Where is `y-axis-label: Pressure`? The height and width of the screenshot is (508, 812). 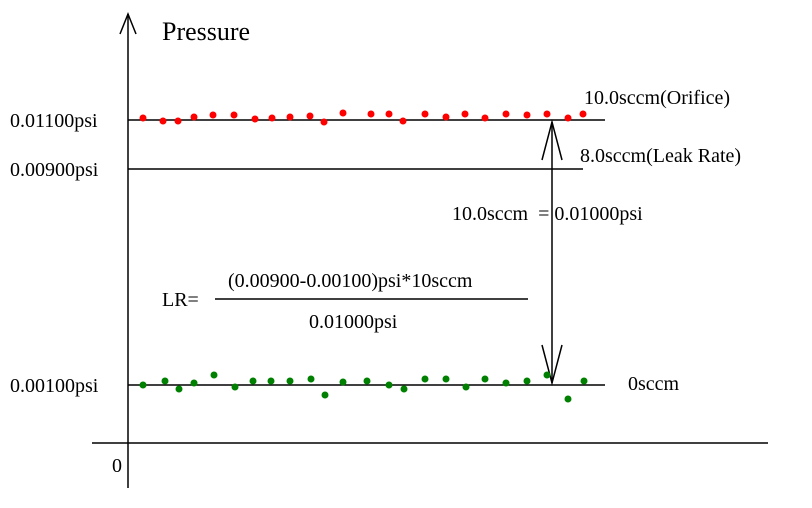 y-axis-label: Pressure is located at coordinates (206, 31).